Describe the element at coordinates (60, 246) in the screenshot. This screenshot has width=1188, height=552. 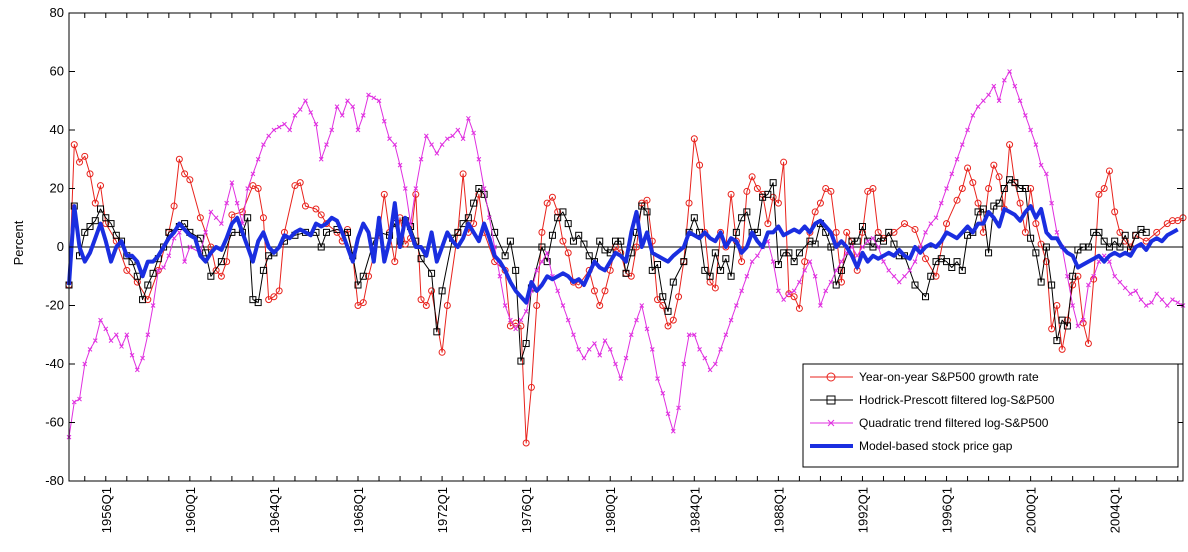
I see `y-tick-label: 0` at that location.